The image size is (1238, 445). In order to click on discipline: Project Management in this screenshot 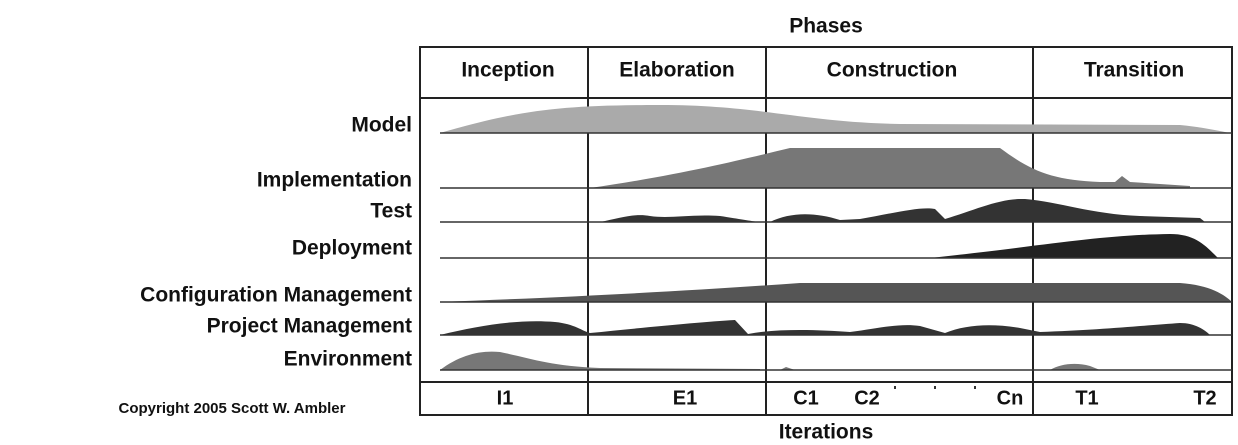, I will do `click(309, 326)`.